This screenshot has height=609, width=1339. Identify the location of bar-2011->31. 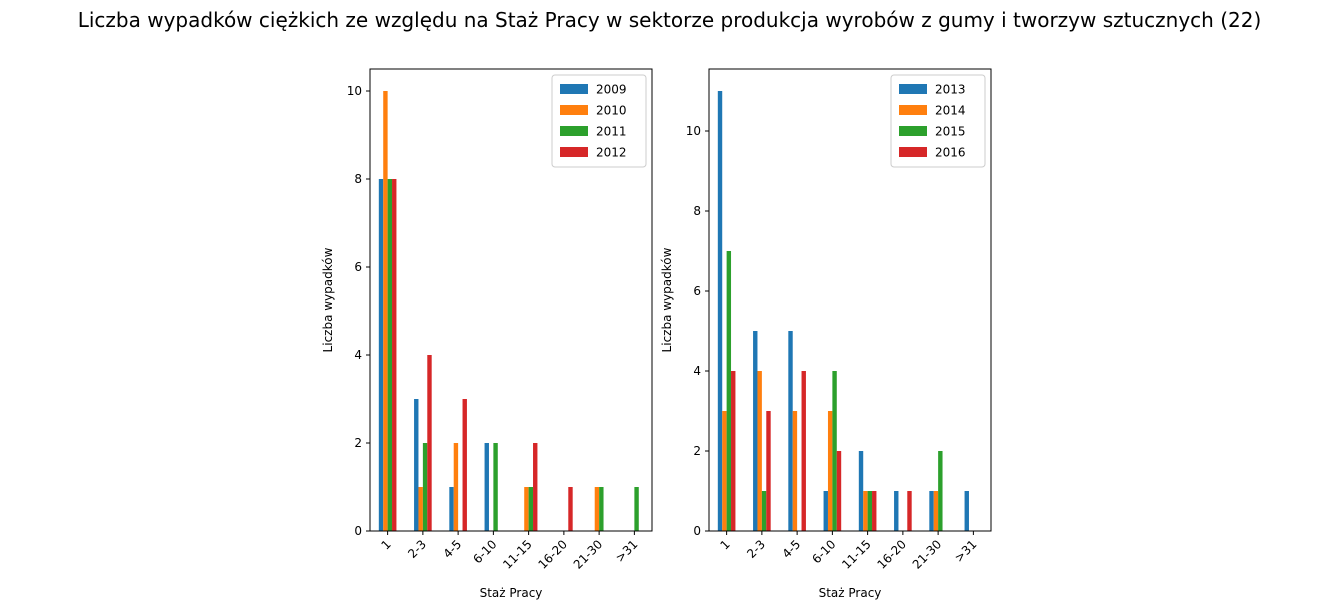
(636, 509).